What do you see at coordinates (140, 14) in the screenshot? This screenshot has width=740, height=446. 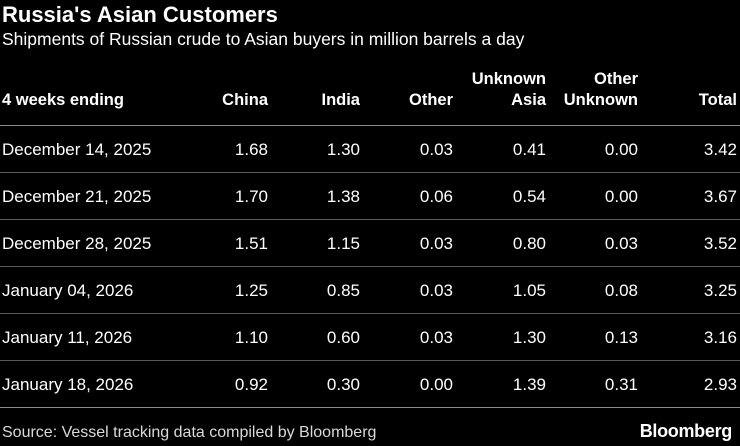 I see `chart-title: Russia's Asian Customers` at bounding box center [140, 14].